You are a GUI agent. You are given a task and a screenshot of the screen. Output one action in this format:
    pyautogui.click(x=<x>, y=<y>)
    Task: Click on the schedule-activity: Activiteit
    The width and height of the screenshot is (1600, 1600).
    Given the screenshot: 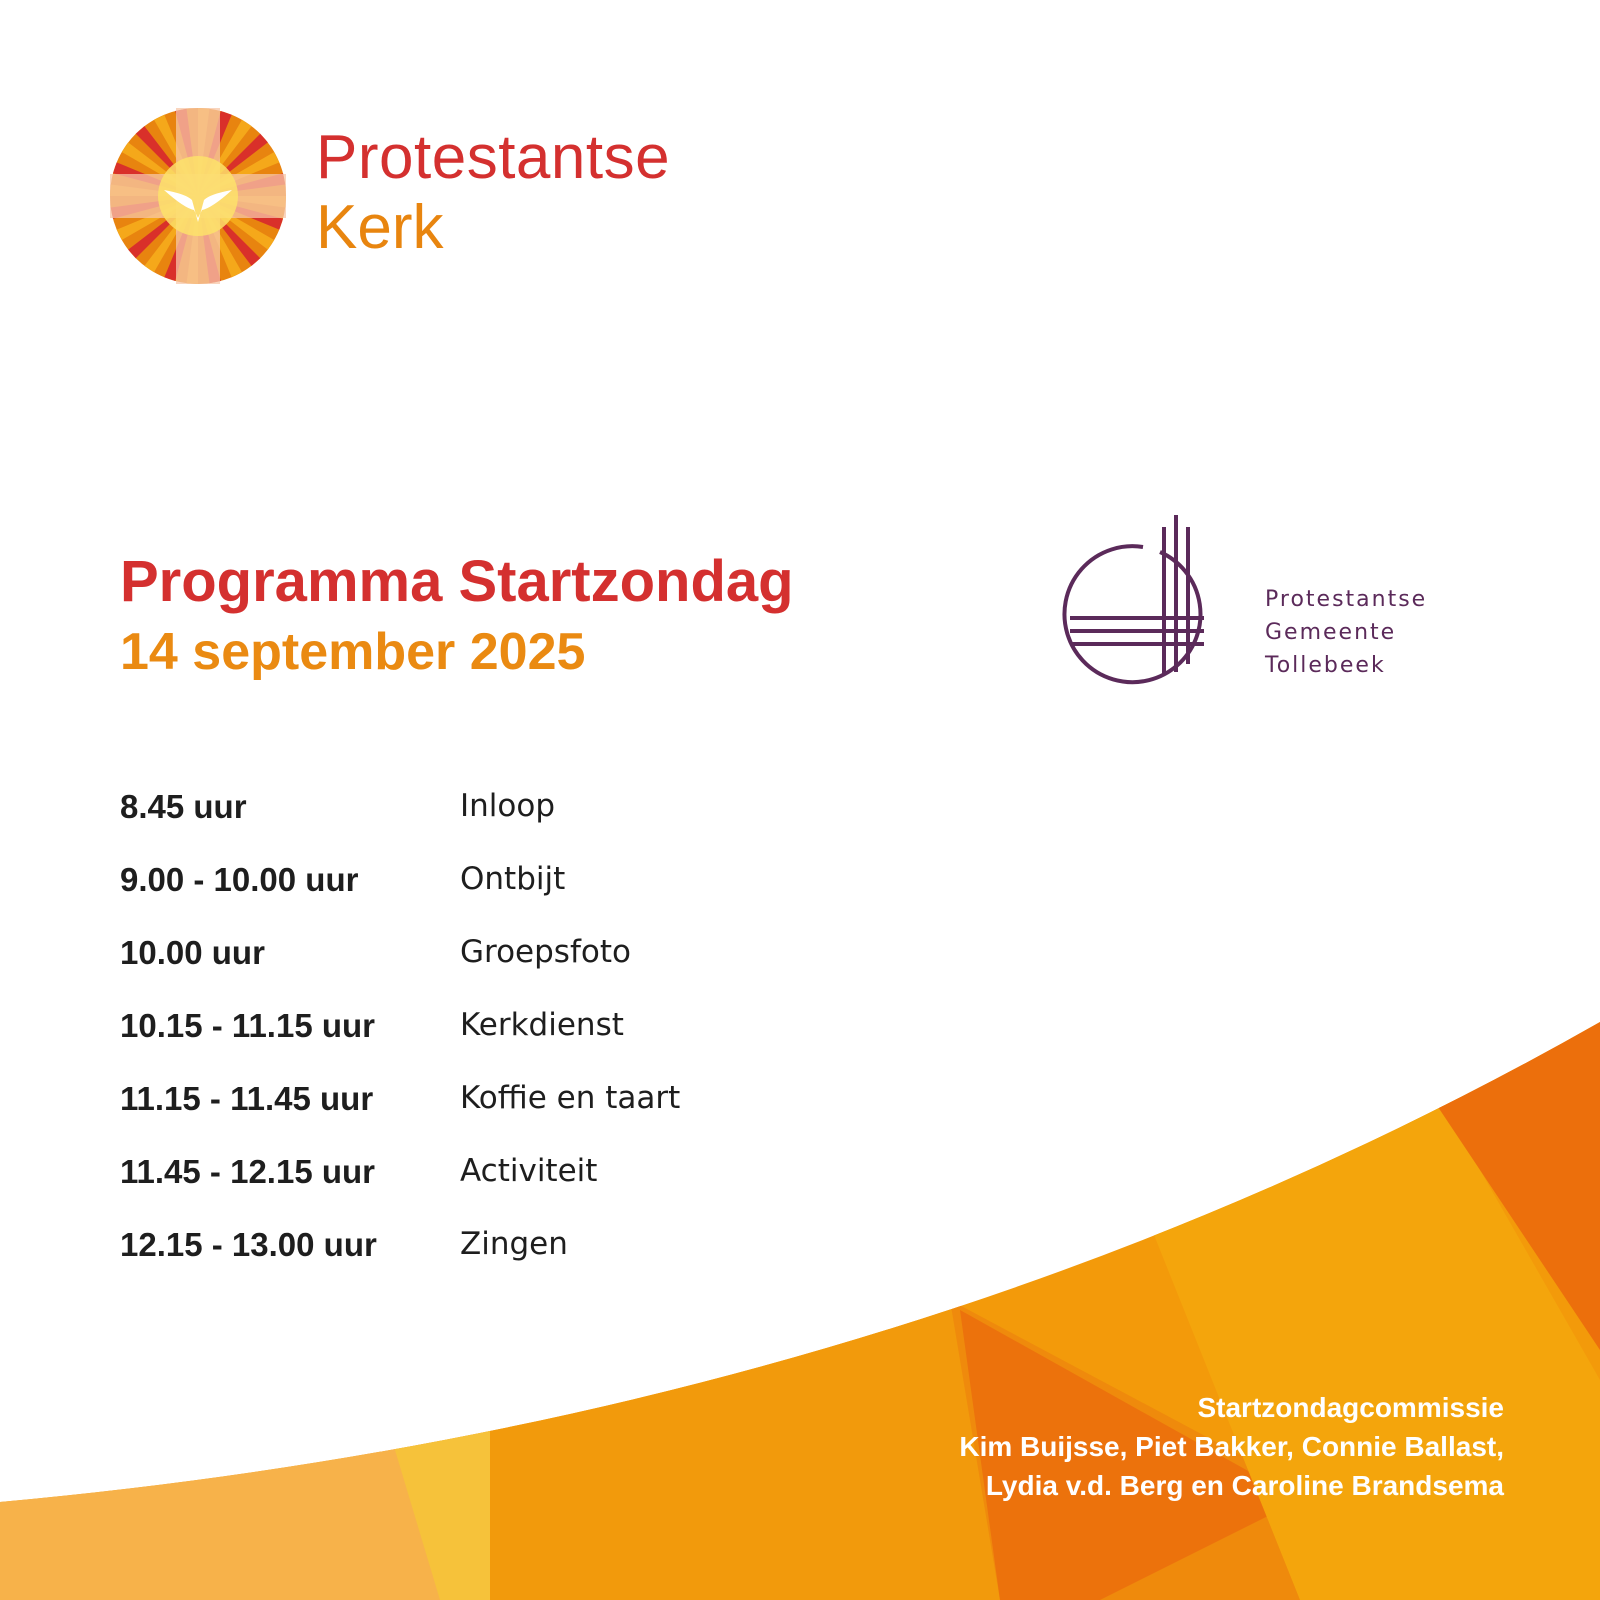 What is the action you would take?
    pyautogui.click(x=529, y=1171)
    